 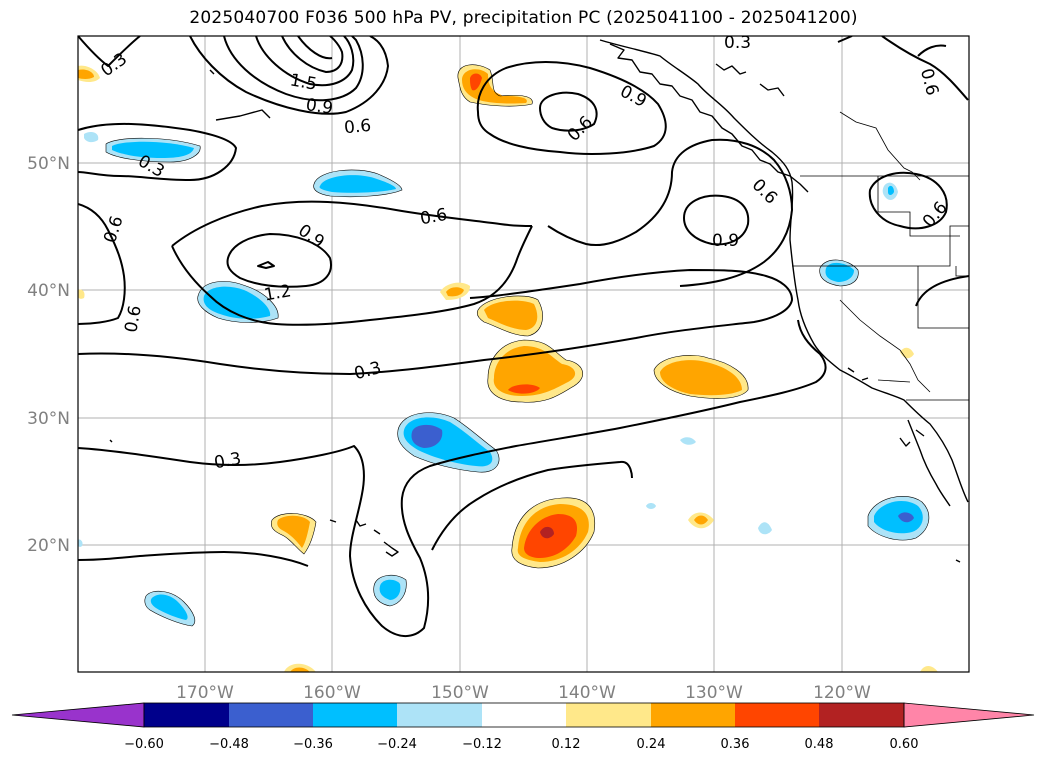 What do you see at coordinates (229, 744) in the screenshot?
I see `colorbar-tick-label: −0.48` at bounding box center [229, 744].